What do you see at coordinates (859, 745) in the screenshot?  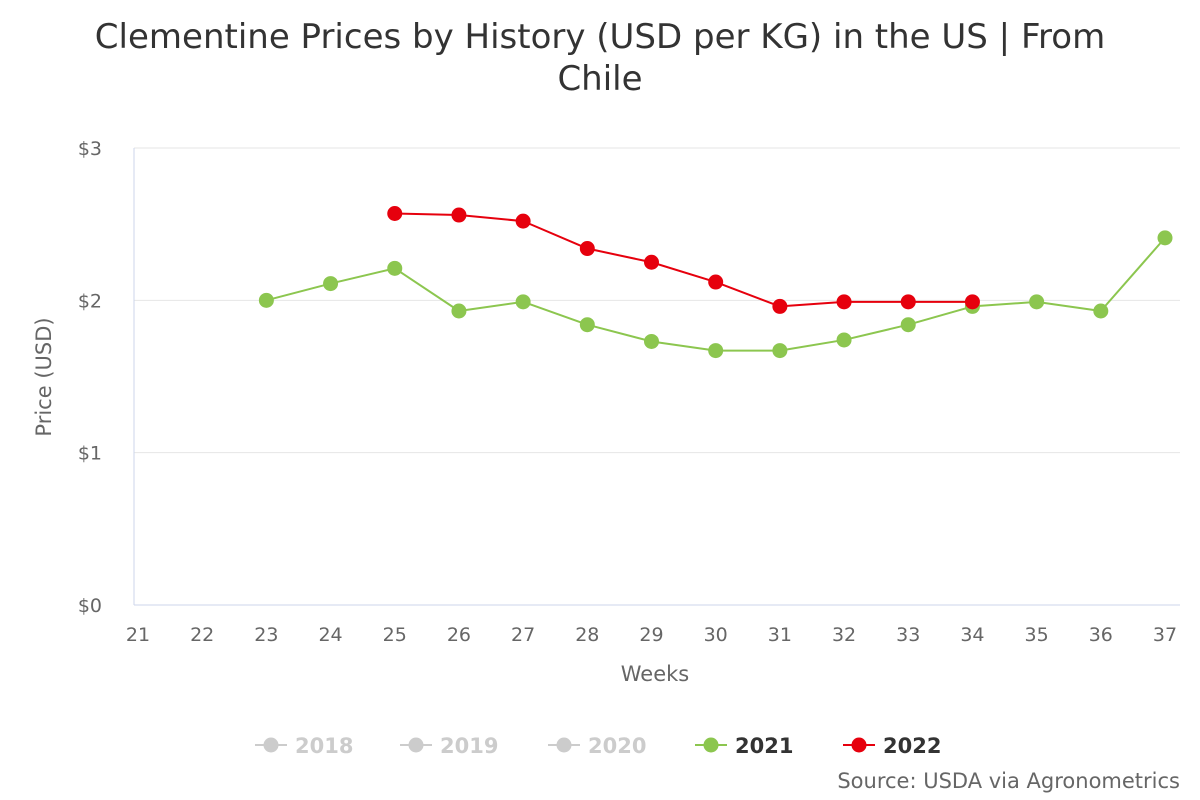 I see `legend-marker-2022` at bounding box center [859, 745].